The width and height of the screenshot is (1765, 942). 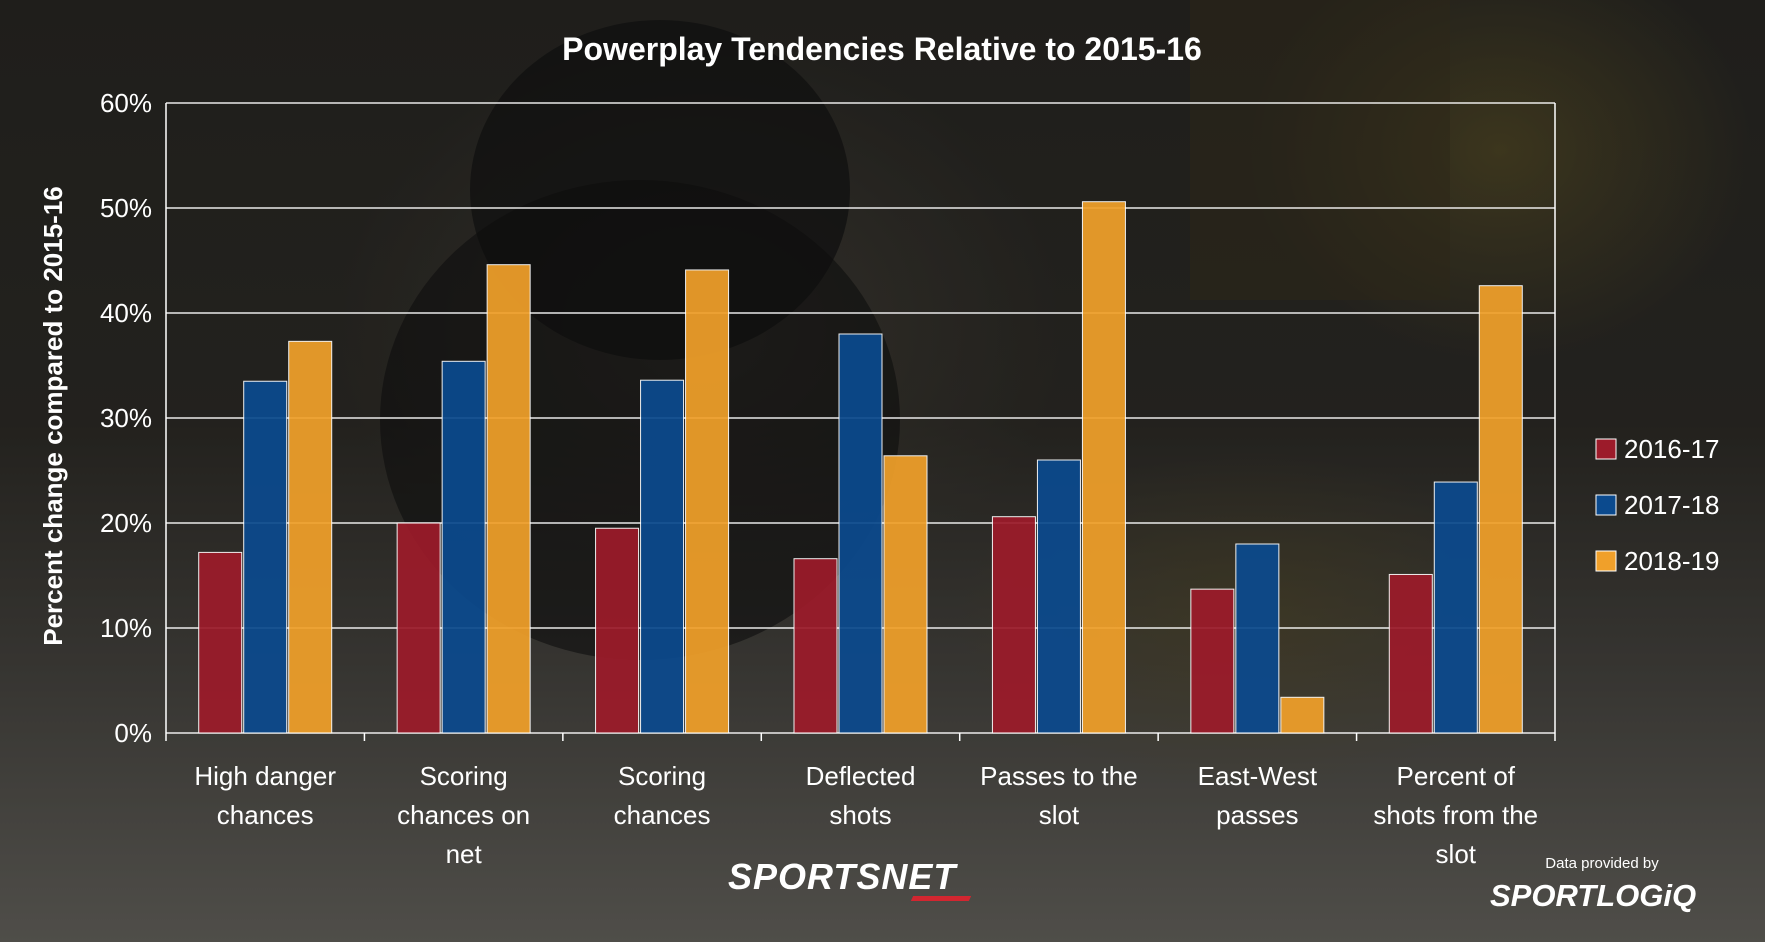 What do you see at coordinates (463, 815) in the screenshot?
I see `x-category-label: chances on` at bounding box center [463, 815].